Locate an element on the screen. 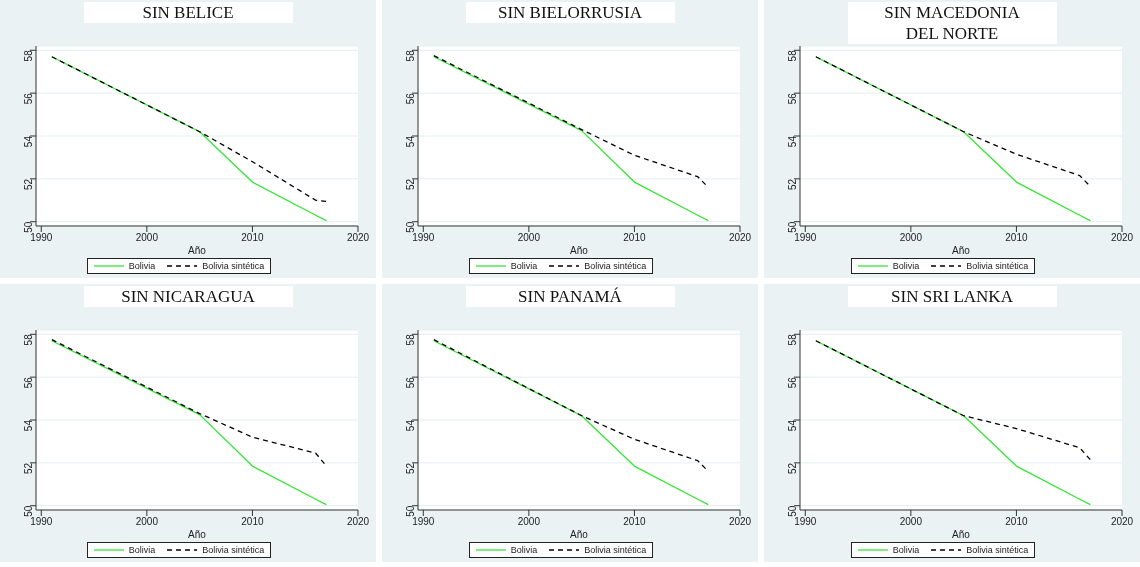 The image size is (1140, 567). chart-title: SIN NICARAGUA is located at coordinates (188, 296).